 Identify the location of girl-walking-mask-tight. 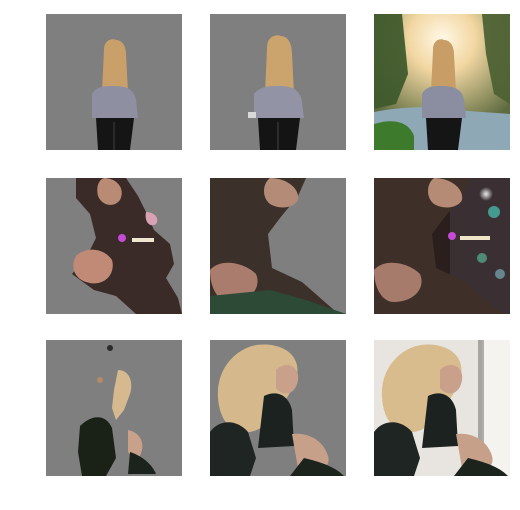
(114, 82).